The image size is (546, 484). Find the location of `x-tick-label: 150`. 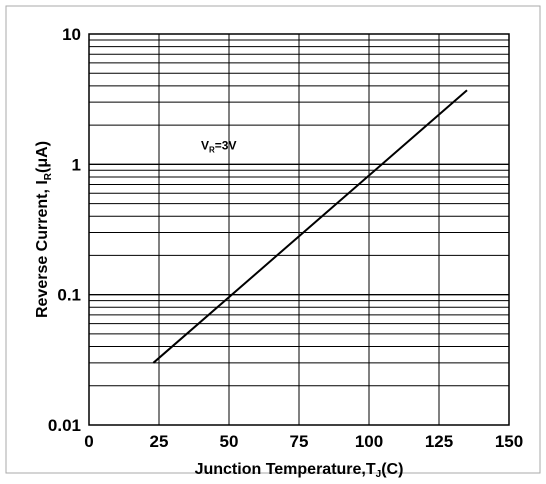

x-tick-label: 150 is located at coordinates (509, 441).